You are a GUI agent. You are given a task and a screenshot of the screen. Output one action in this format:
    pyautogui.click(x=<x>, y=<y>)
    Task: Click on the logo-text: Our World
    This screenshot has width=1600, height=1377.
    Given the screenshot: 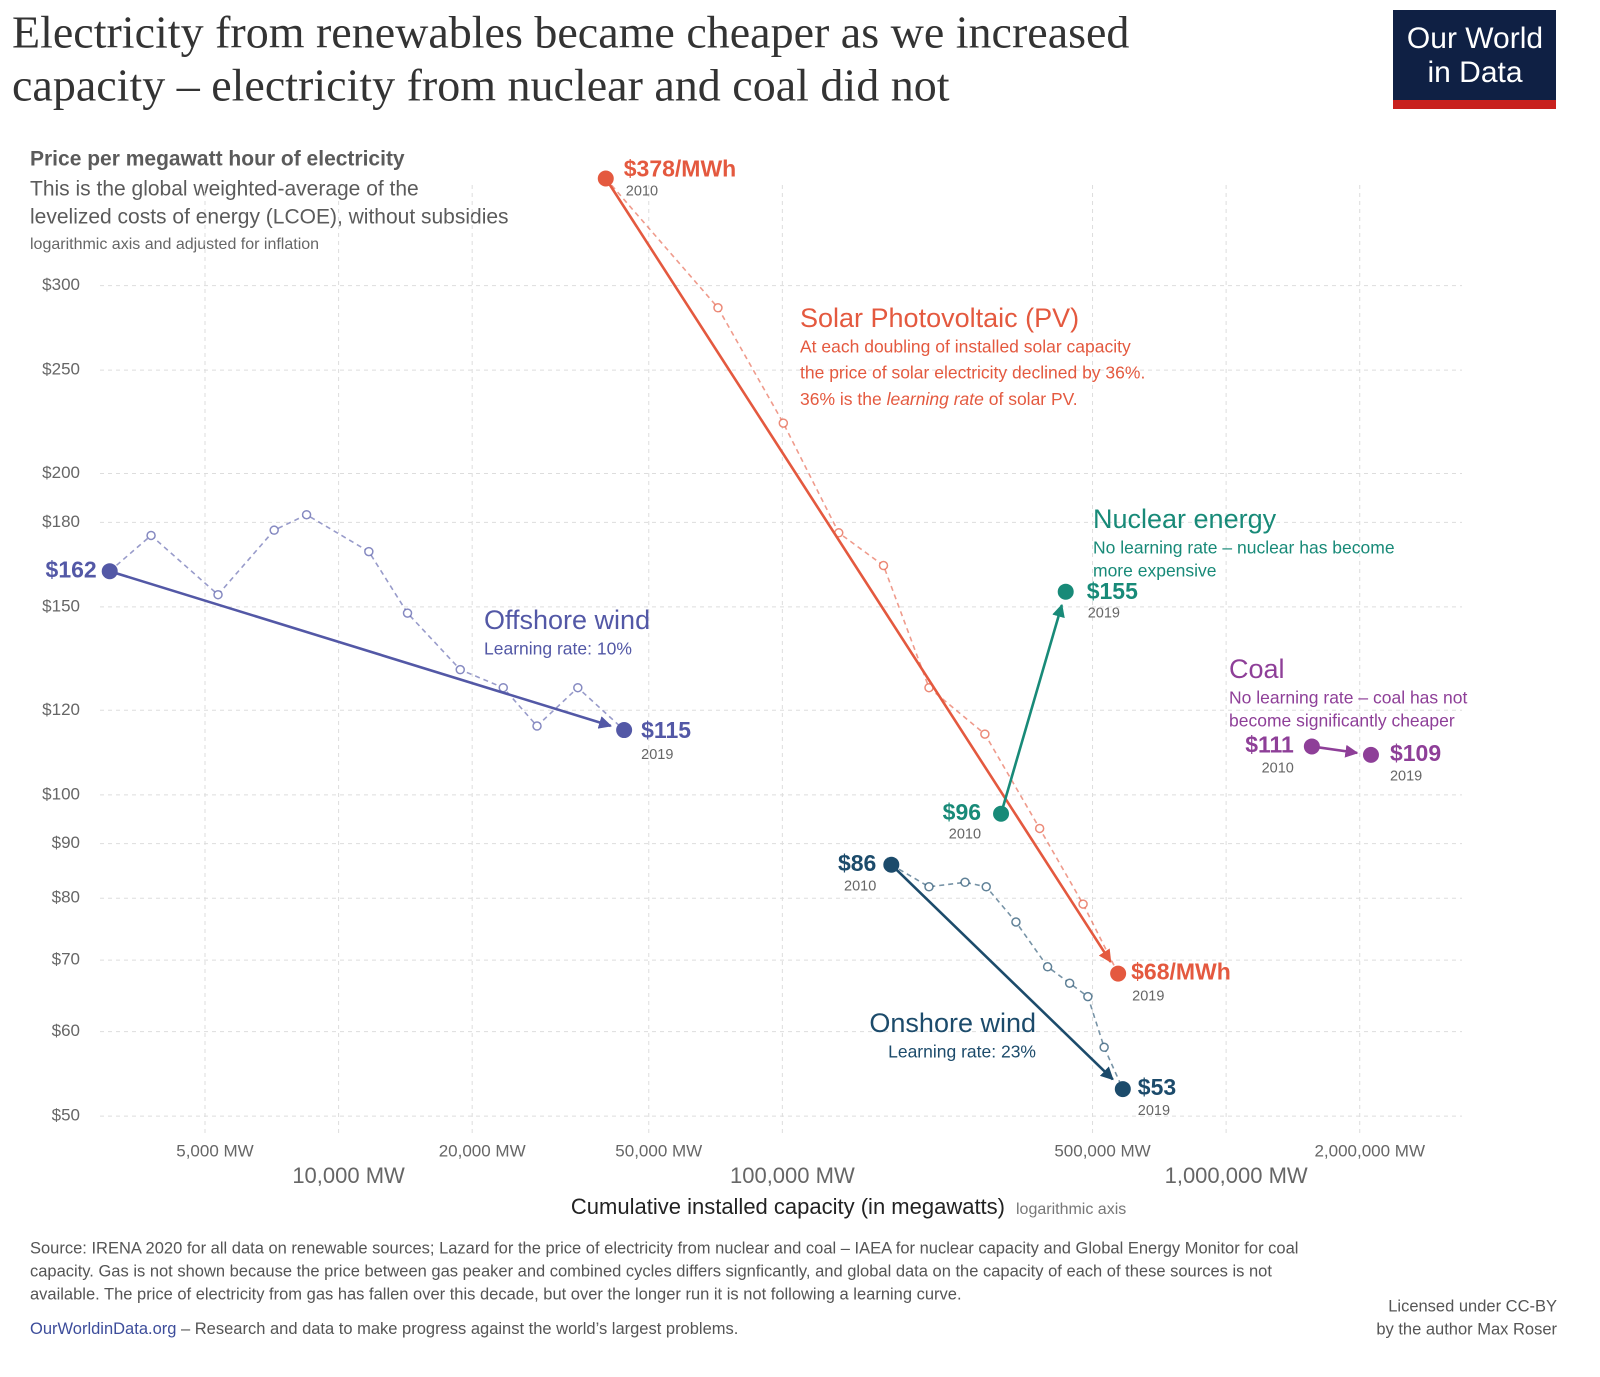 What is the action you would take?
    pyautogui.click(x=1475, y=38)
    